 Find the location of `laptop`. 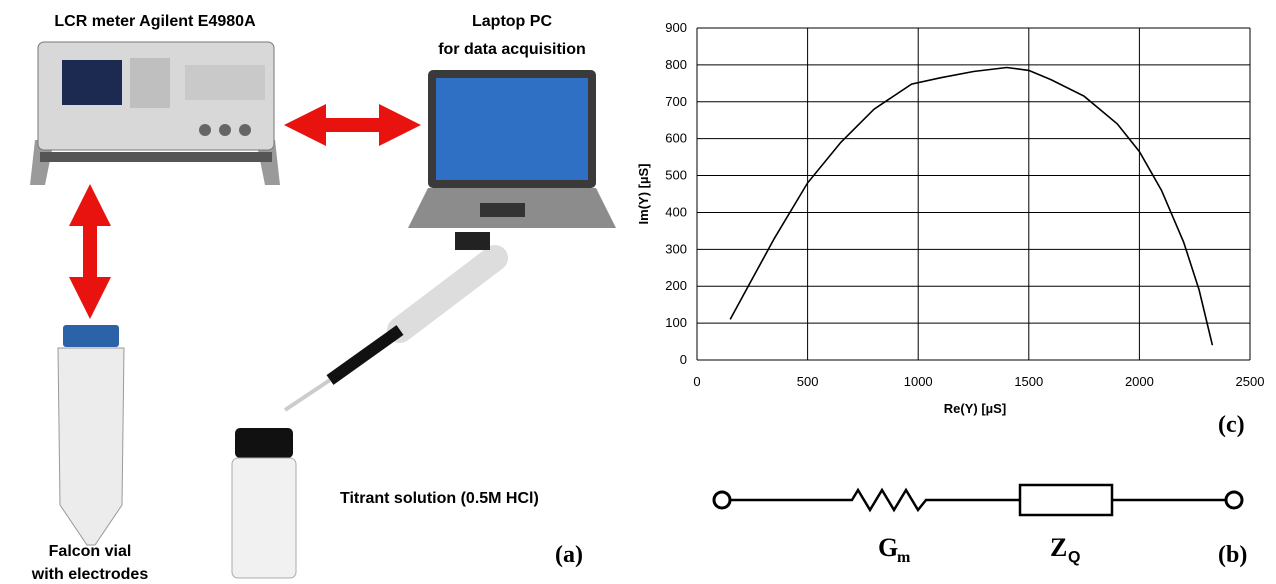

laptop is located at coordinates (512, 149).